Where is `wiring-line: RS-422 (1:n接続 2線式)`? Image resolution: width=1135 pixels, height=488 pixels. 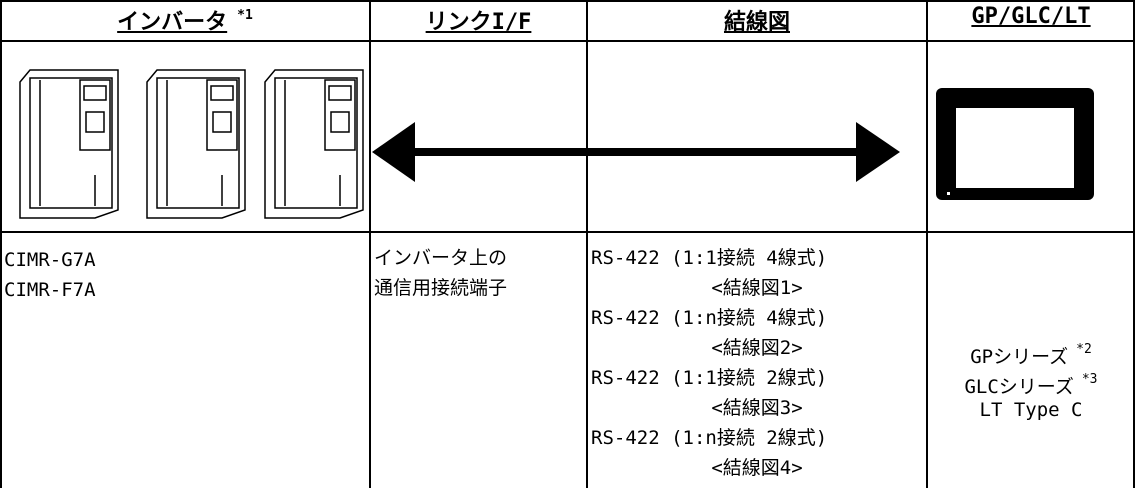
wiring-line: RS-422 (1:n接続 2線式) is located at coordinates (709, 438).